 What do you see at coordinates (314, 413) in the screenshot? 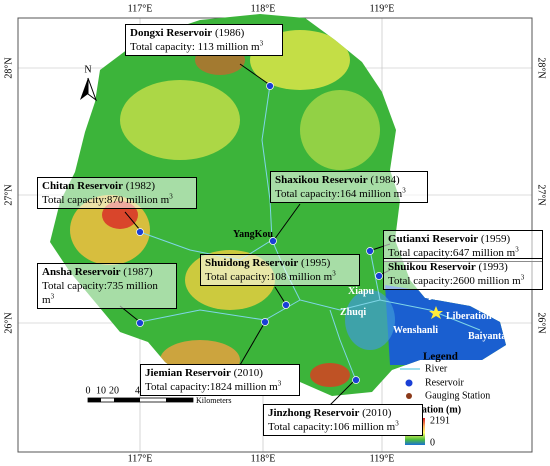
I see `reservoir-name: Jinzhong Reservoir` at bounding box center [314, 413].